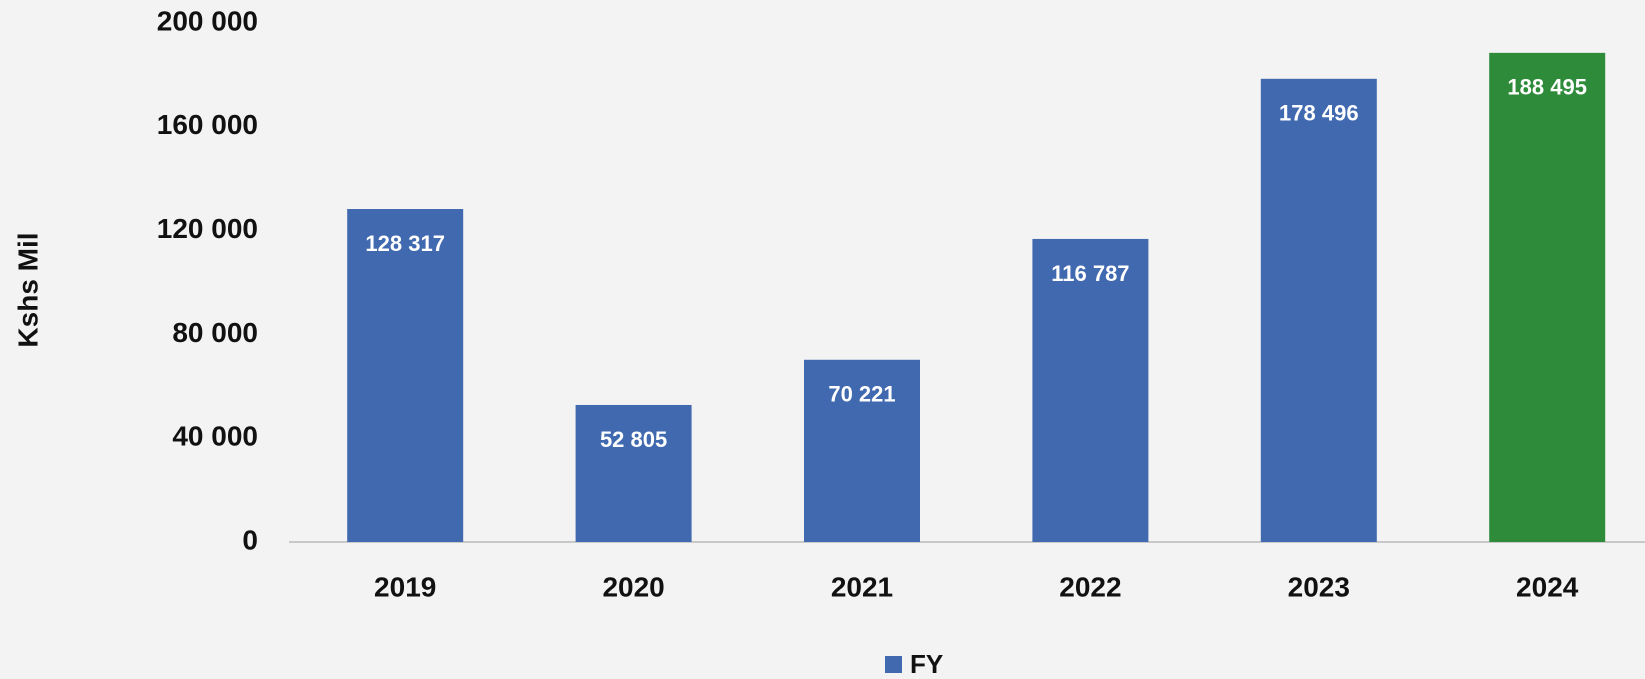 This screenshot has width=1645, height=679. What do you see at coordinates (633, 439) in the screenshot?
I see `value-label: 52 805` at bounding box center [633, 439].